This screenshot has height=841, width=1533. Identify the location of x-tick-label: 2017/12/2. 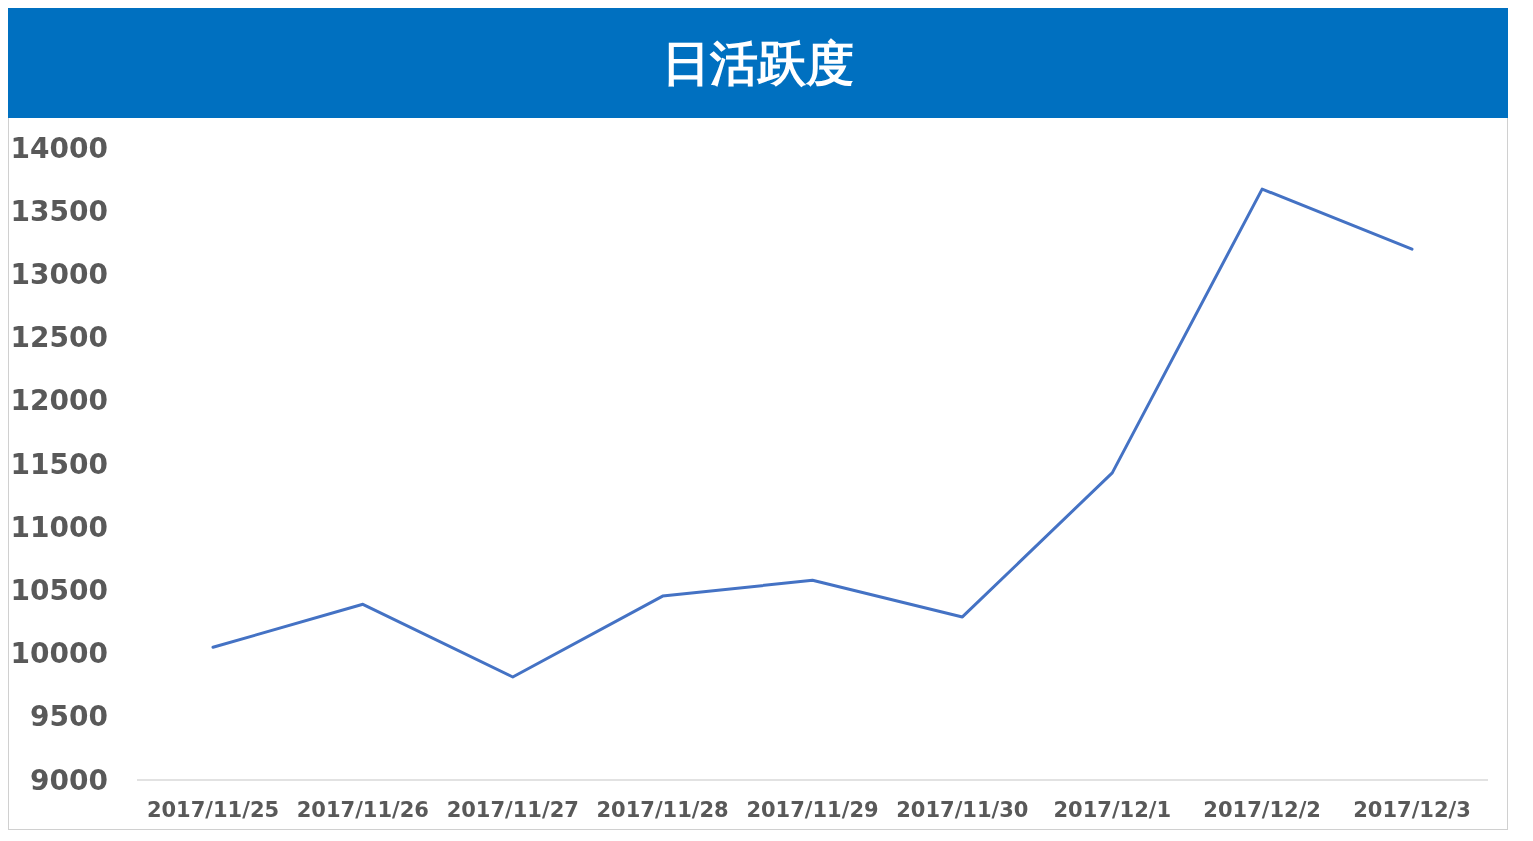
(1262, 810).